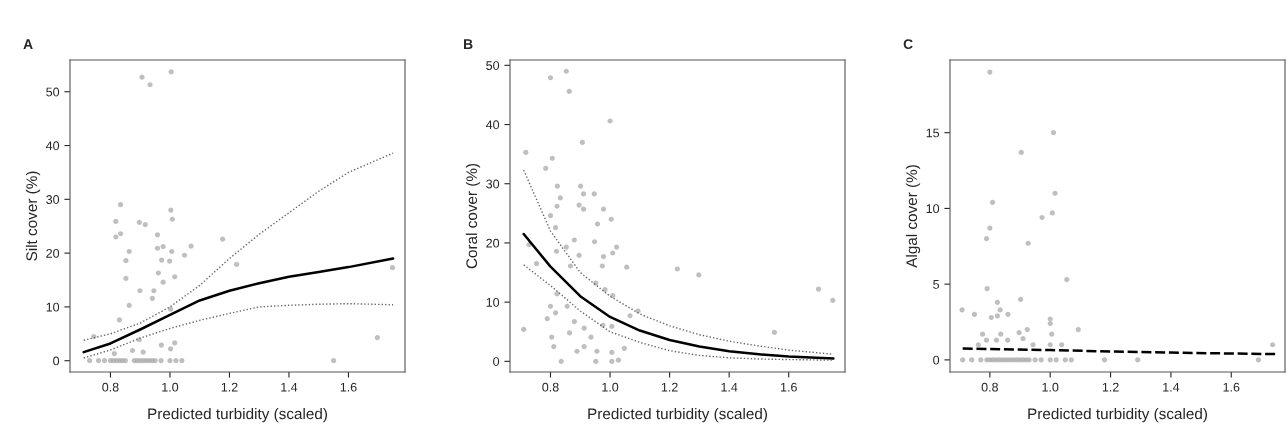 This screenshot has height=432, width=1288. I want to click on chart-title: B, so click(468, 44).